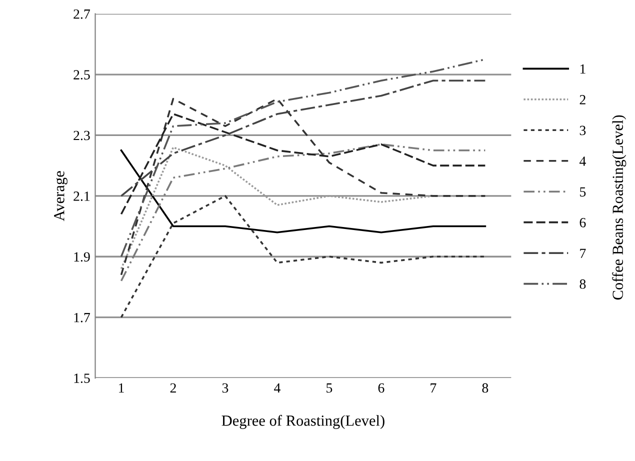  What do you see at coordinates (583, 99) in the screenshot?
I see `legend-label: 2` at bounding box center [583, 99].